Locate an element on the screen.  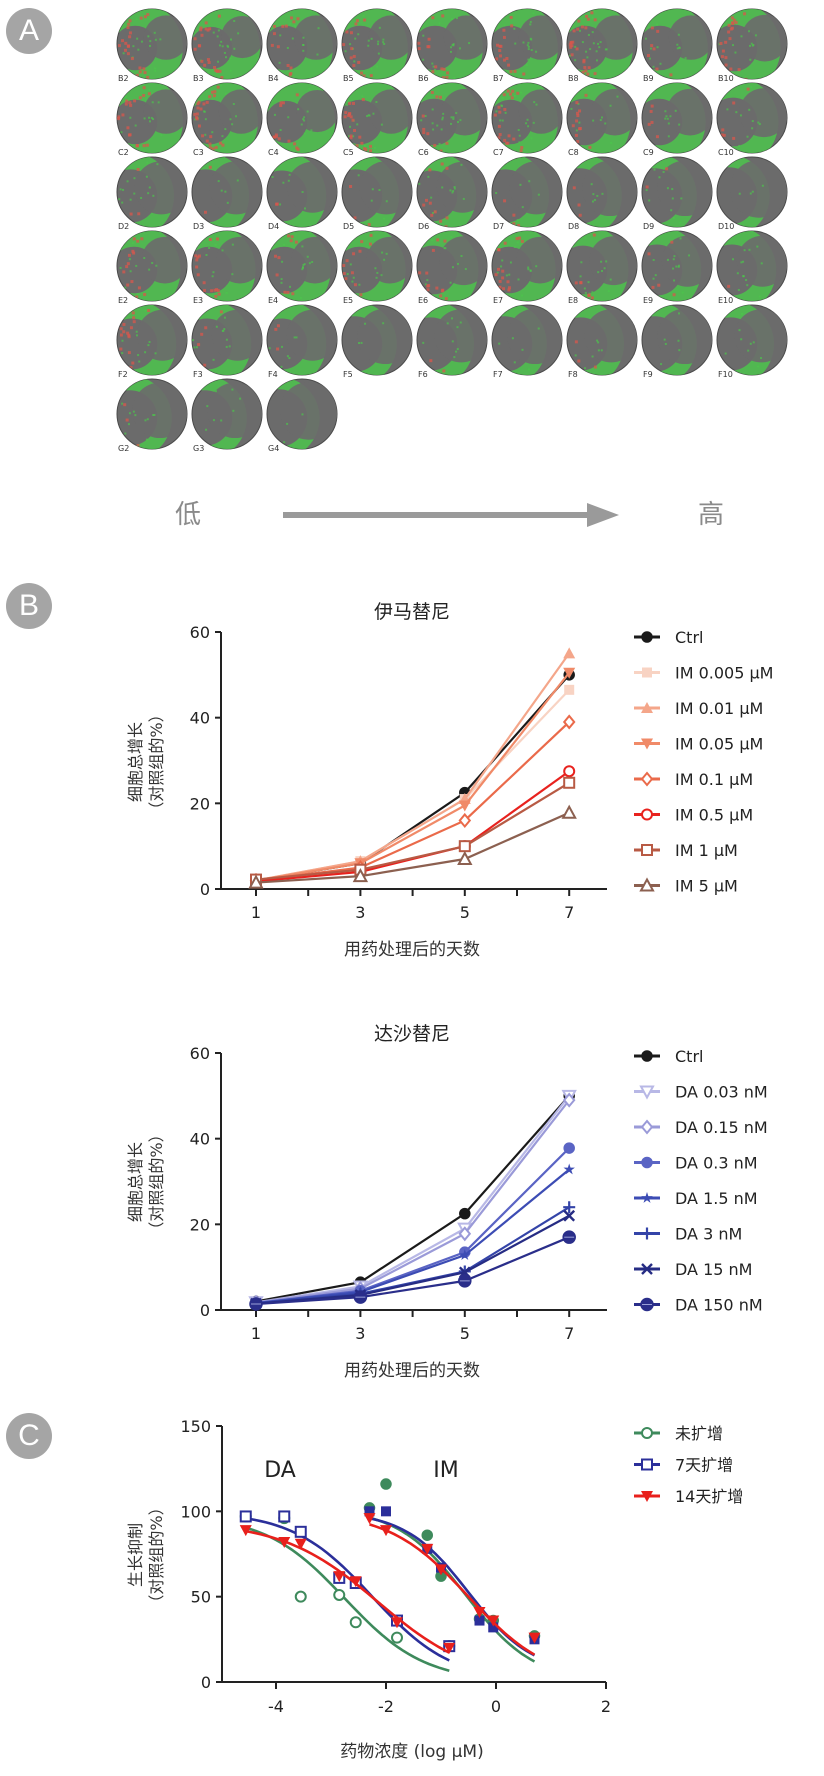
well-label: D4 is located at coordinates (273, 226).